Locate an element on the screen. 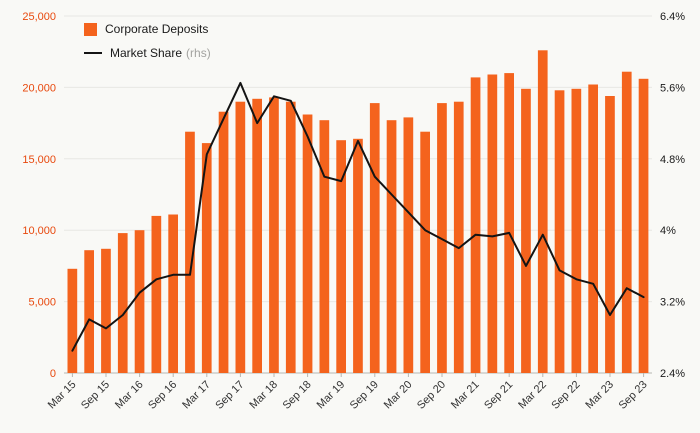 This screenshot has width=700, height=433. svg-text: 6.4% is located at coordinates (672, 17).